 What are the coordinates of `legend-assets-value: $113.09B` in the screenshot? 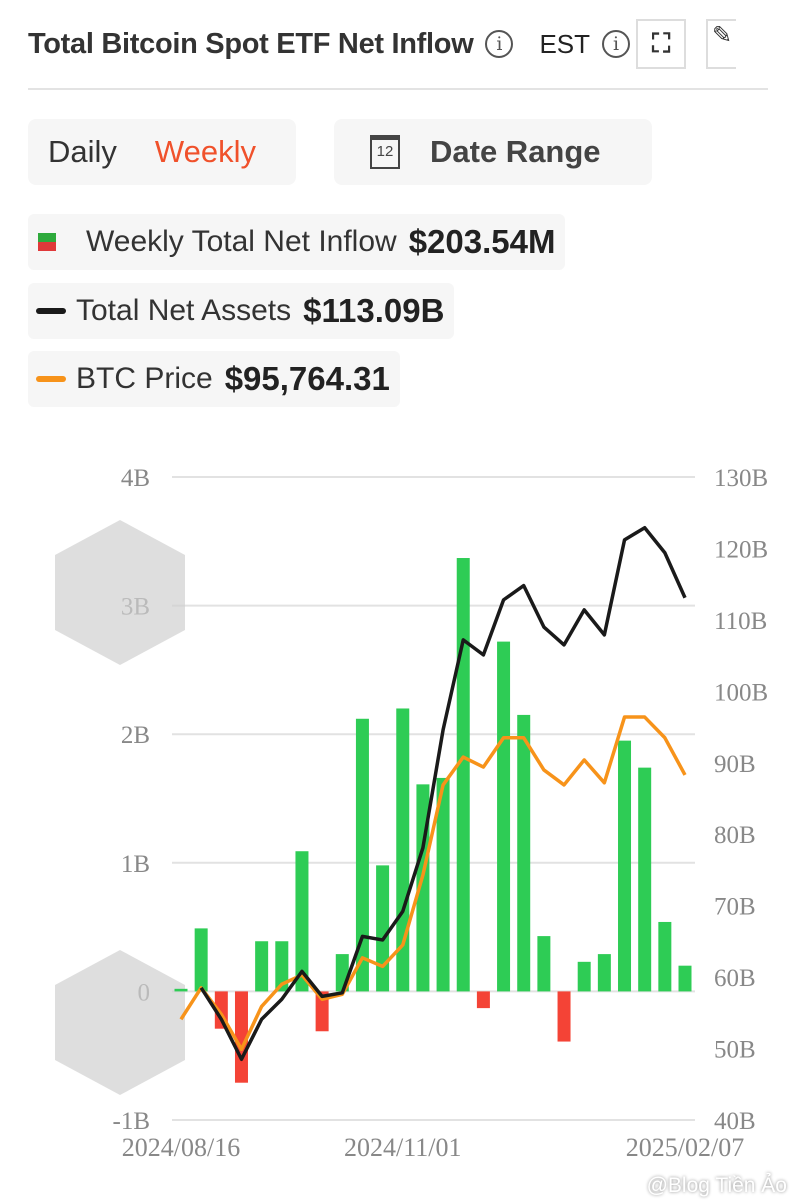 It's located at (374, 310).